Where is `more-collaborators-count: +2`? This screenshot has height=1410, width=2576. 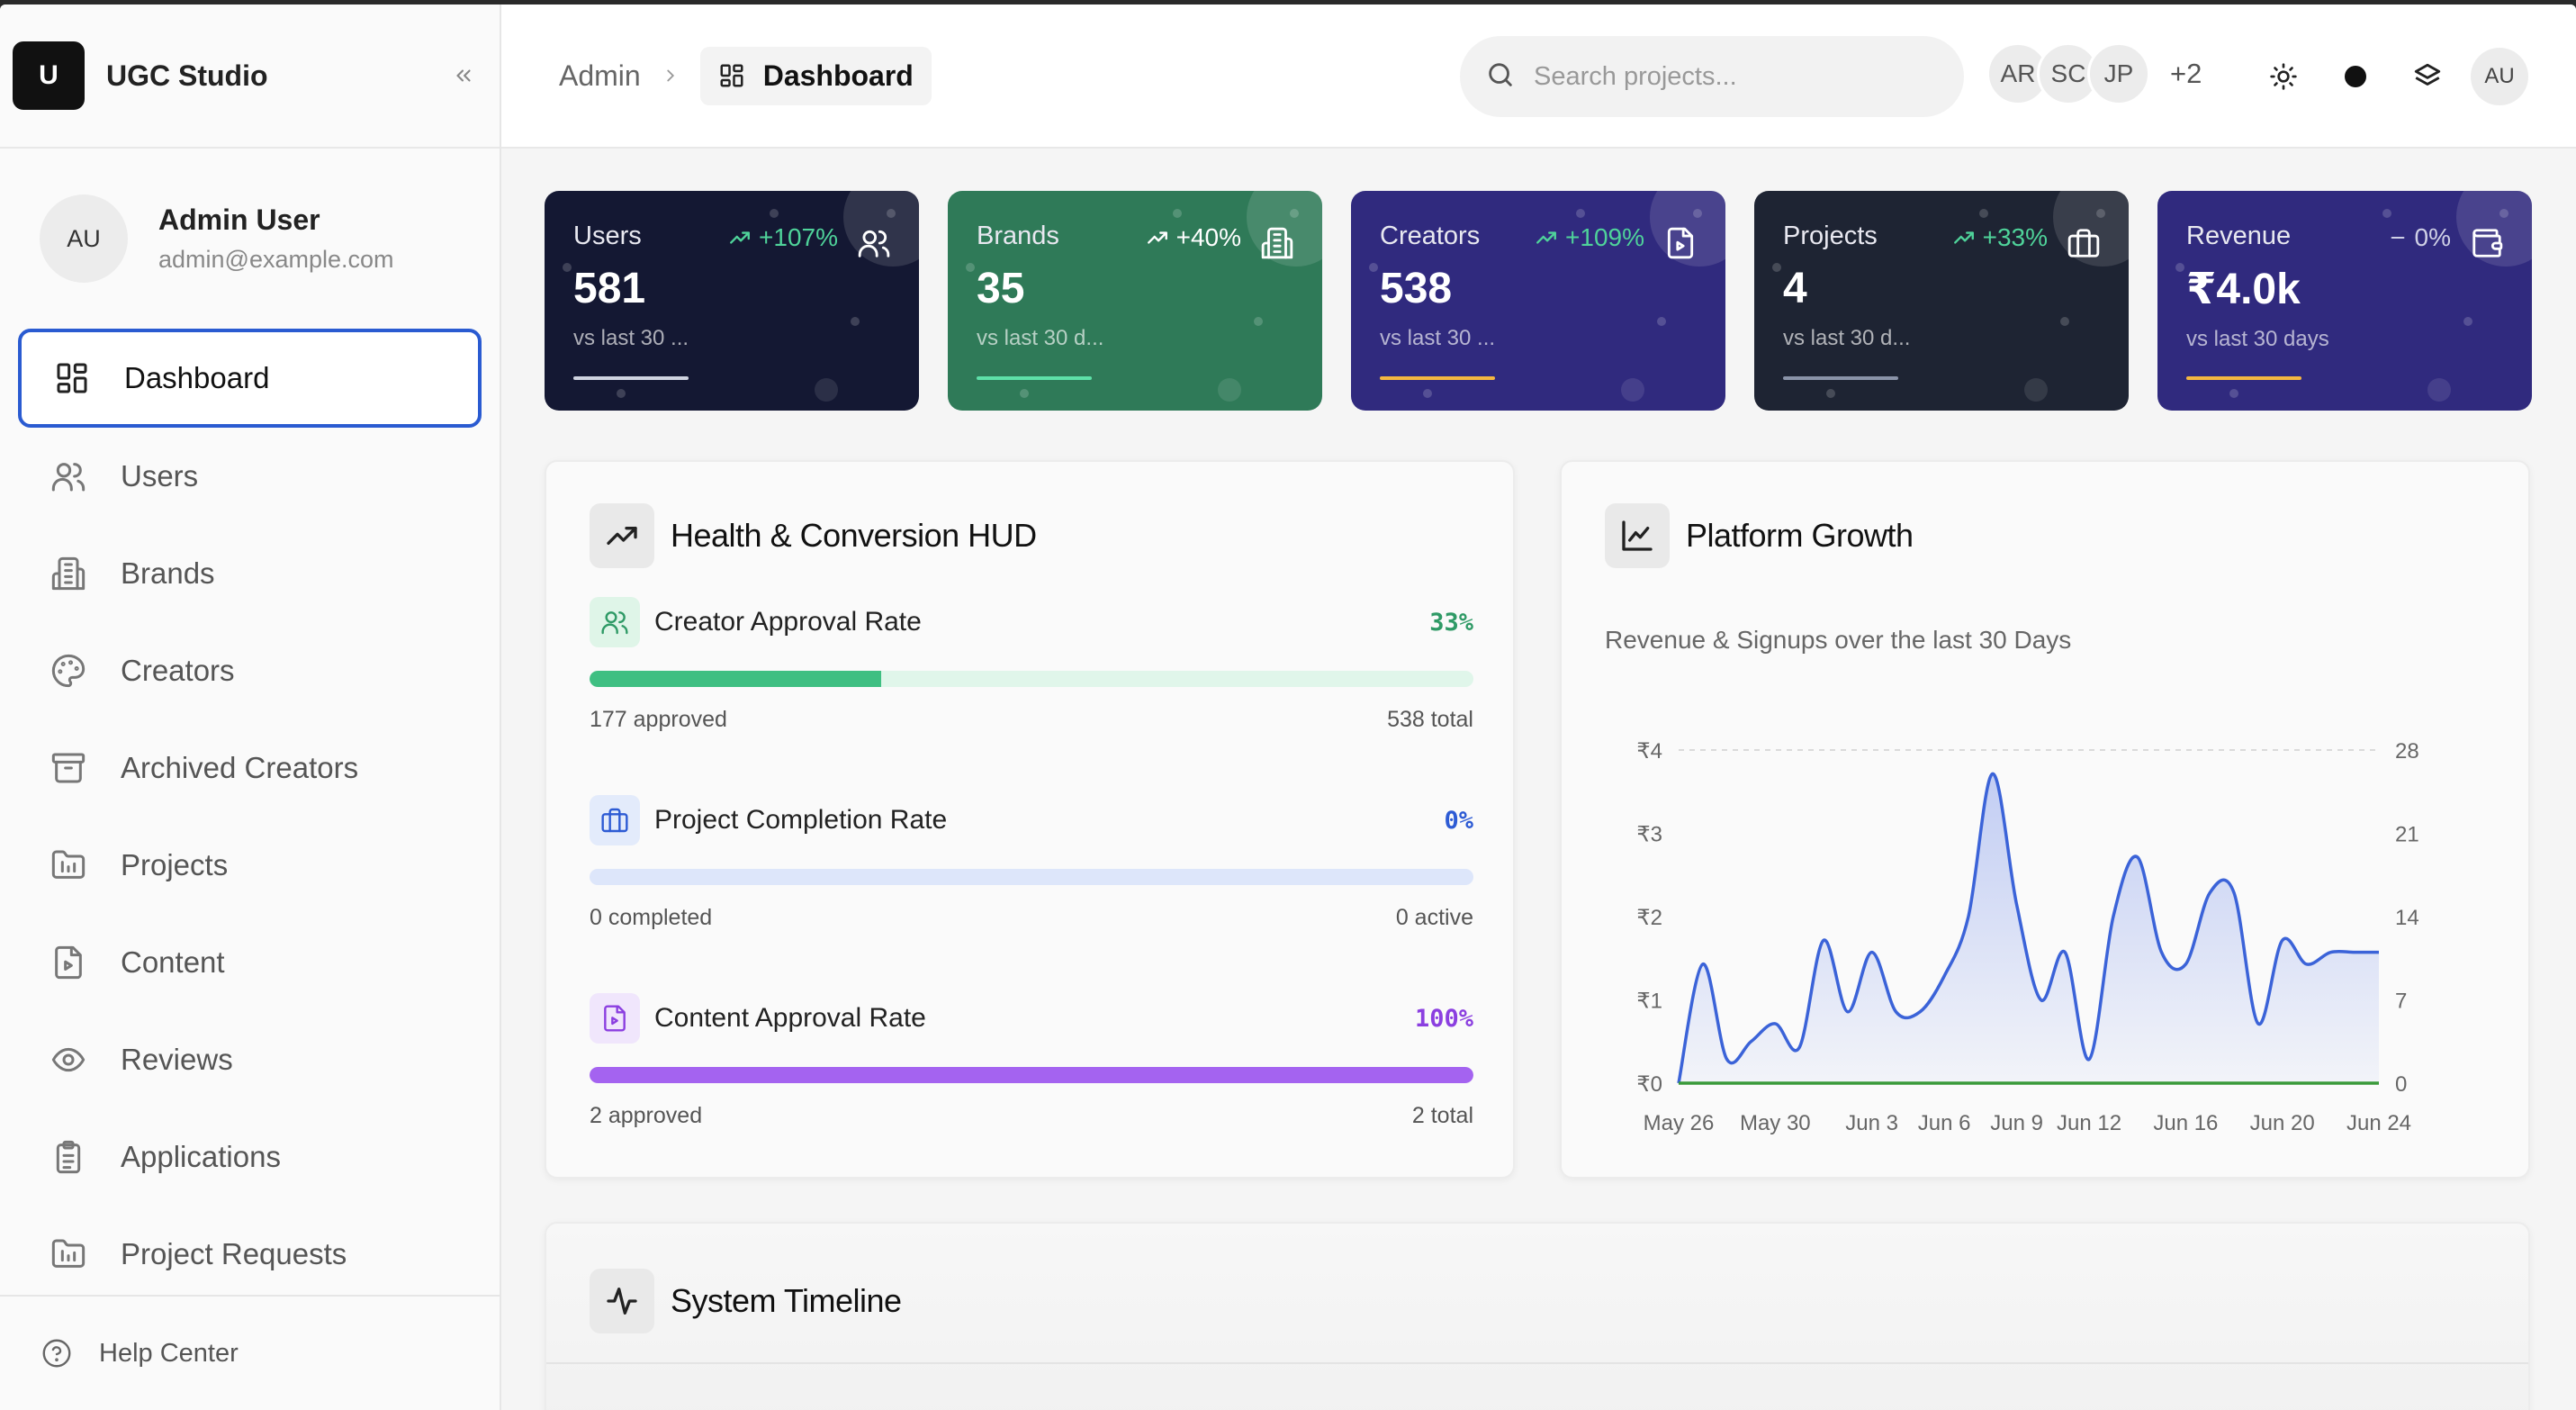 more-collaborators-count: +2 is located at coordinates (2186, 73).